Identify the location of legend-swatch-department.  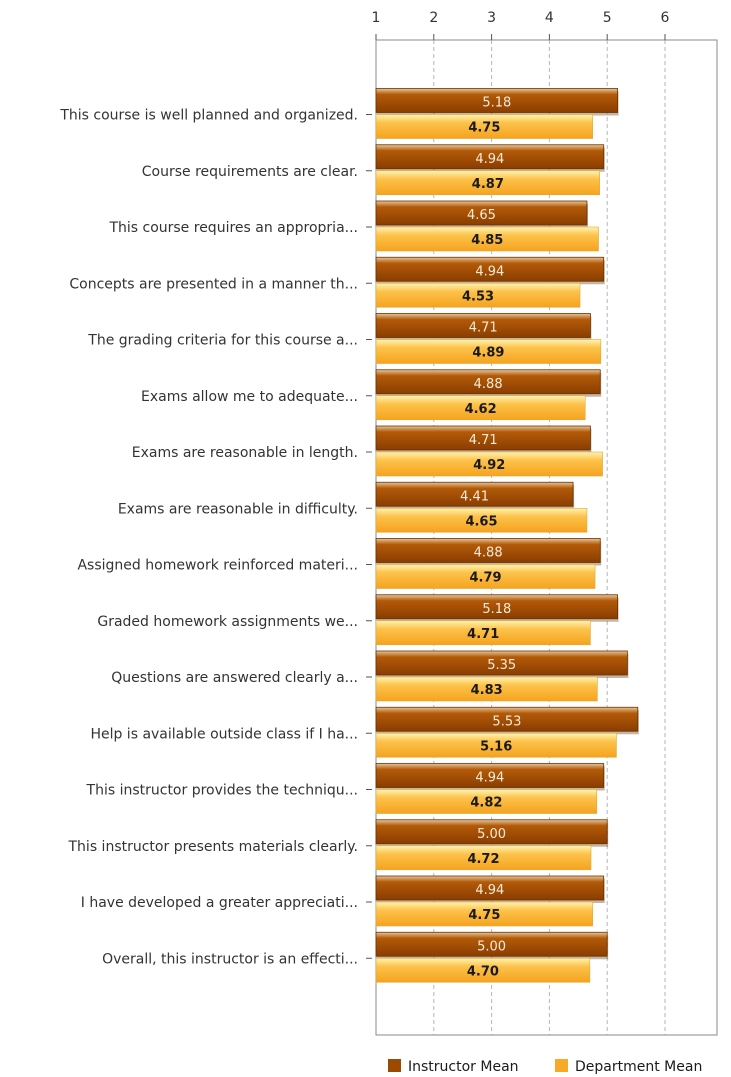
(561, 1065).